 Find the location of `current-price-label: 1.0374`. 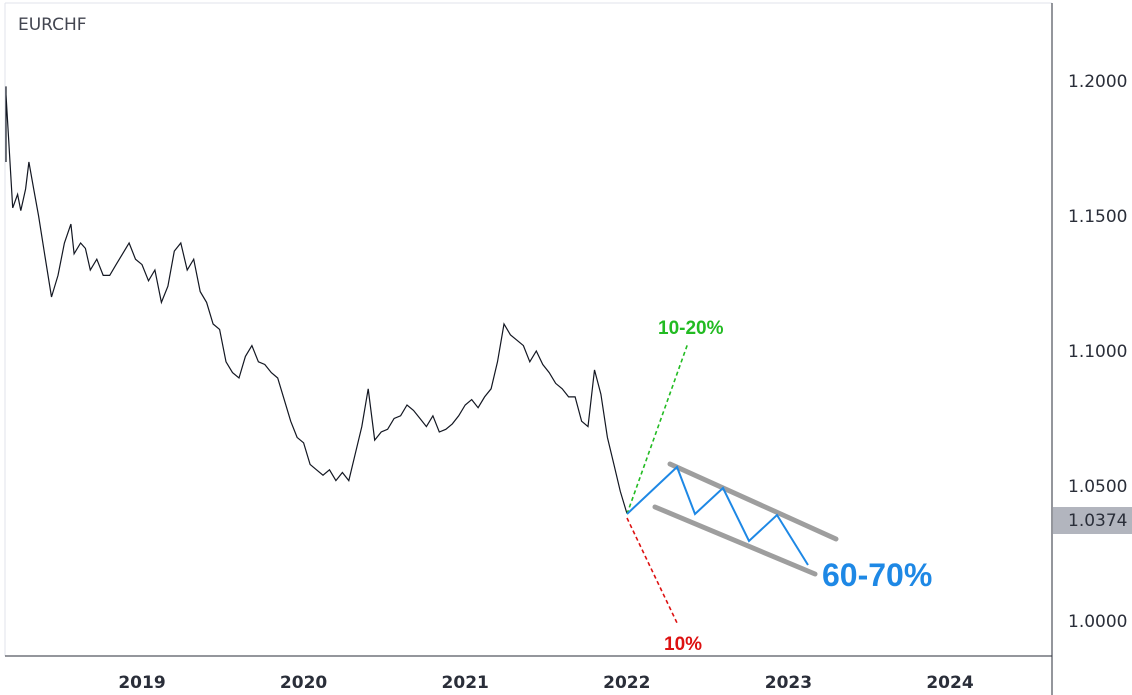

current-price-label: 1.0374 is located at coordinates (1097, 521).